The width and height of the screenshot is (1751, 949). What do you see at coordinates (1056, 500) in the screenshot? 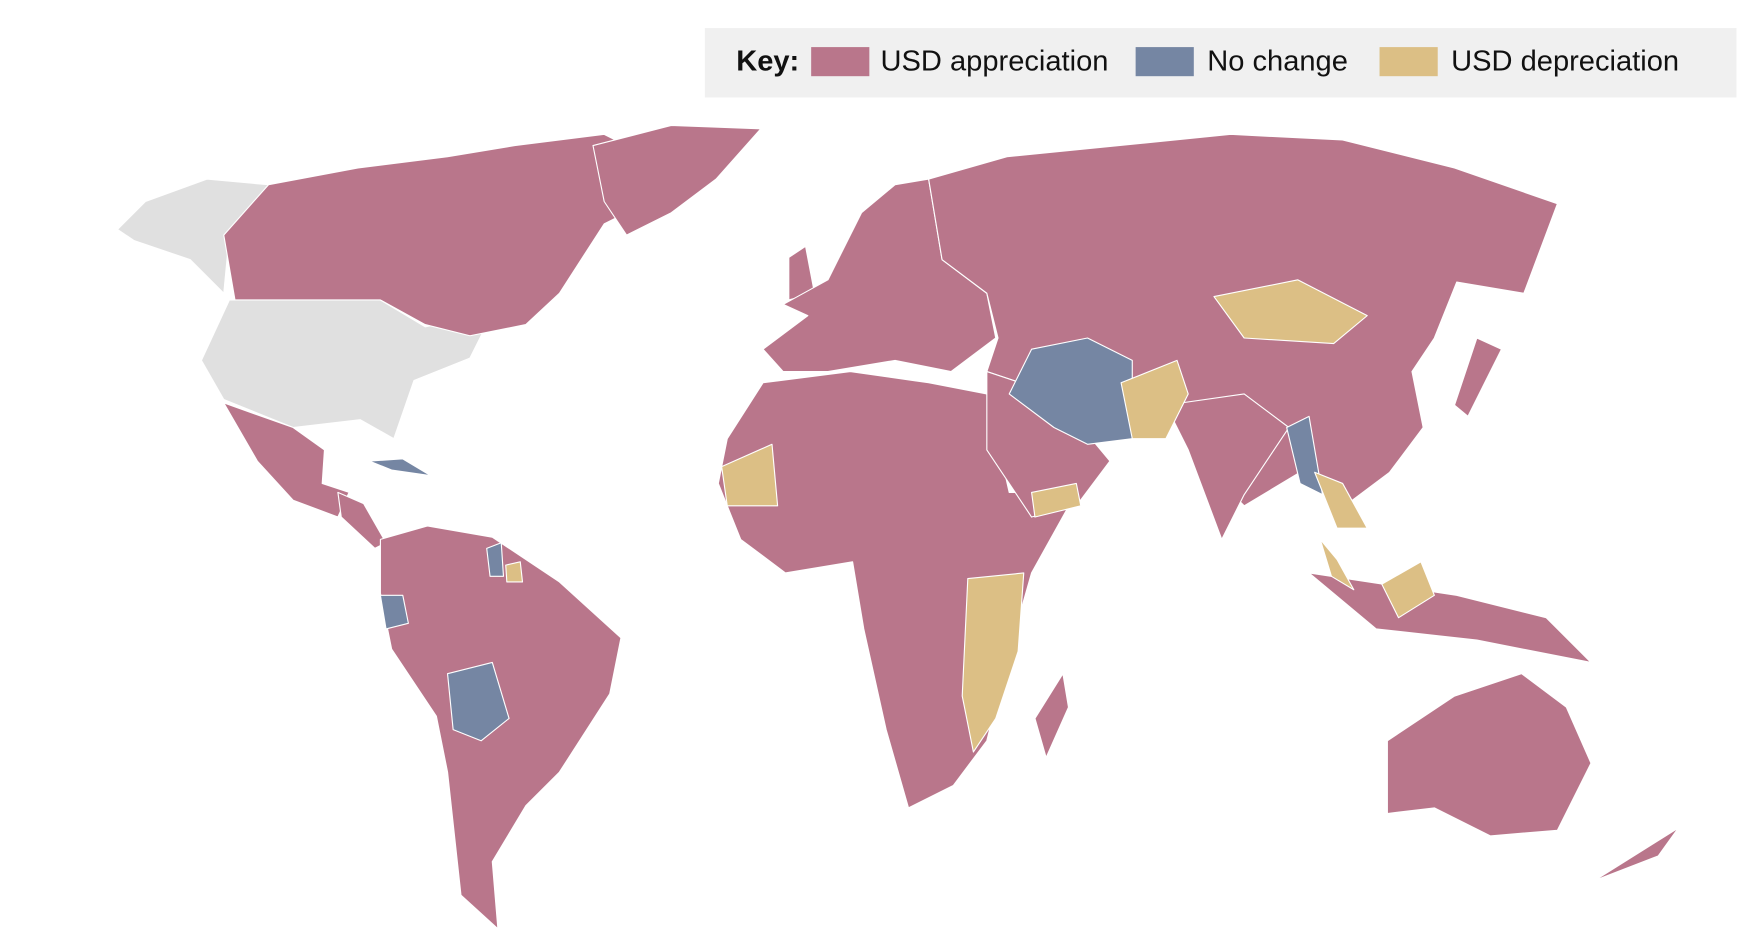
I see `yemen` at bounding box center [1056, 500].